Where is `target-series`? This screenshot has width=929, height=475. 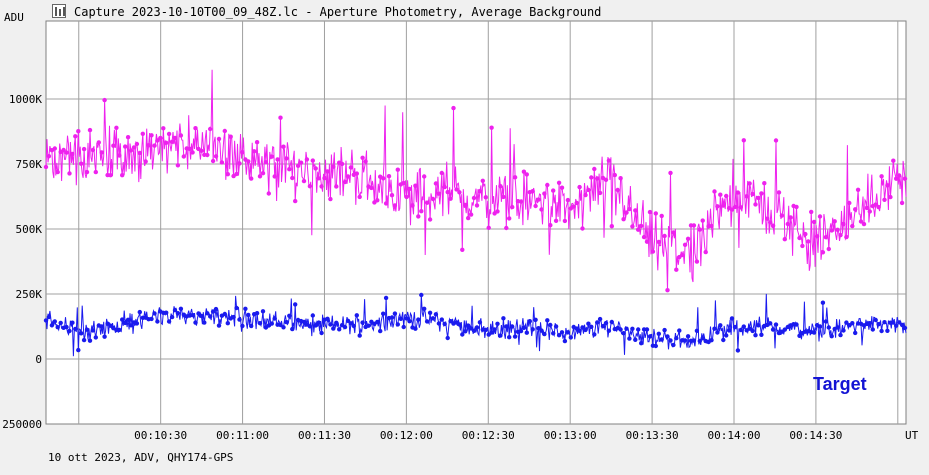 target-series is located at coordinates (475, 324).